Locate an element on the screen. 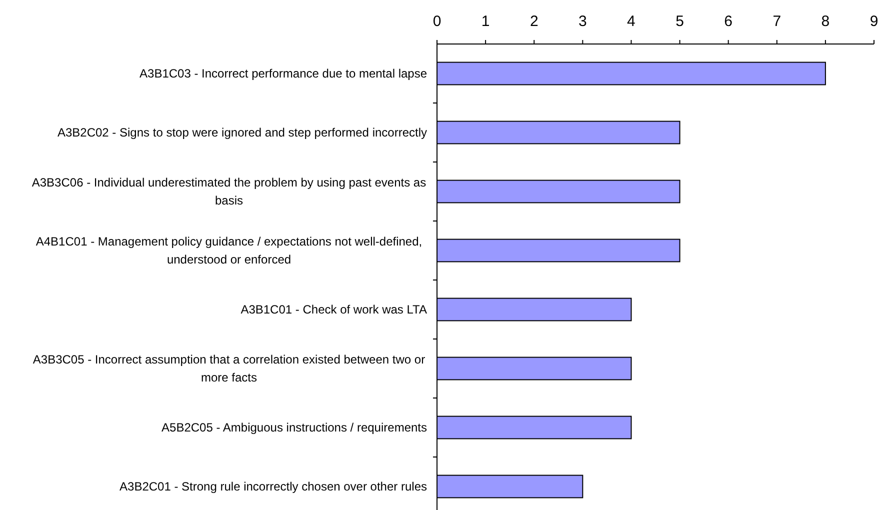 This screenshot has height=510, width=889. x-tick-label: 6 is located at coordinates (728, 21).